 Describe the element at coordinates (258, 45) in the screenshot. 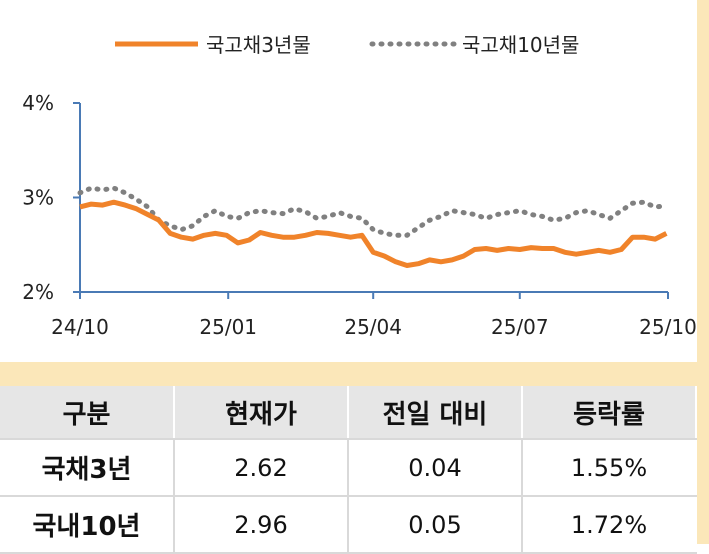

I see `legend-label-3y: 국고채3년물` at that location.